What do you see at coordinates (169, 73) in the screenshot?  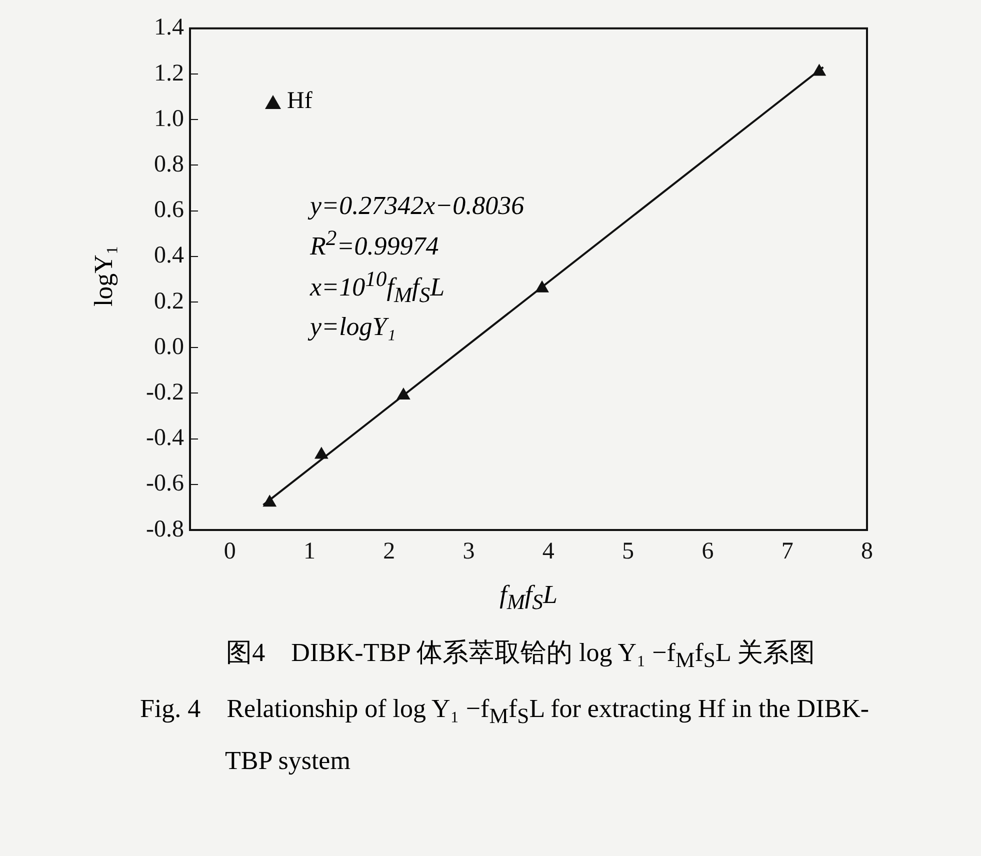 I see `y-tick-label: 1.2` at bounding box center [169, 73].